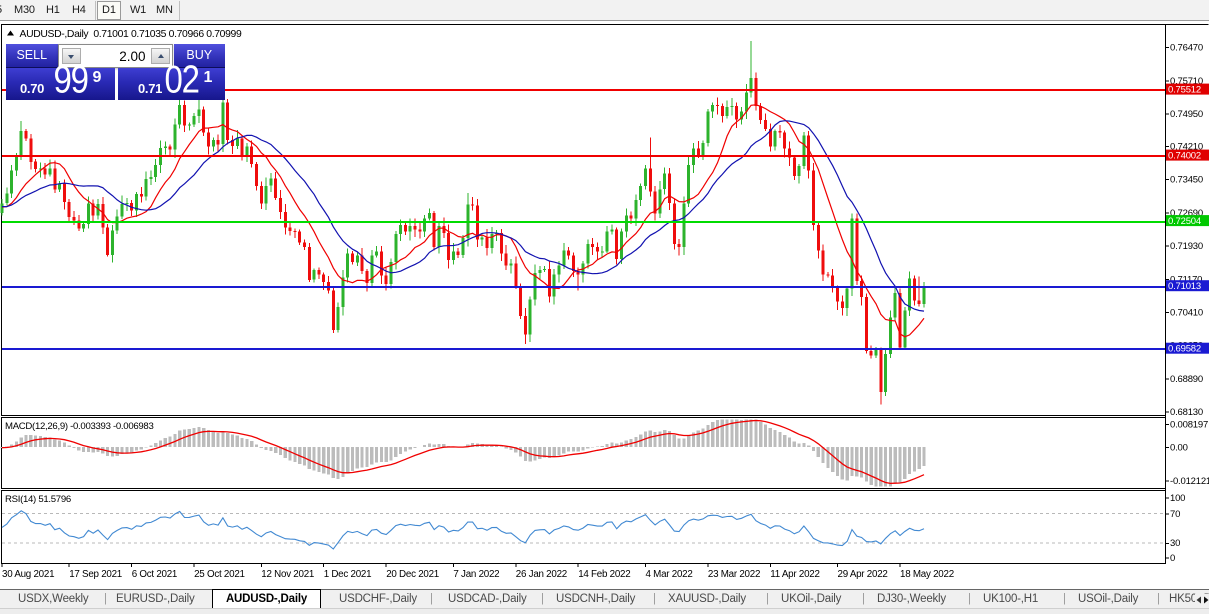 The image size is (1209, 614). Describe the element at coordinates (1186, 313) in the screenshot. I see `svg-text: 0.70410` at that location.